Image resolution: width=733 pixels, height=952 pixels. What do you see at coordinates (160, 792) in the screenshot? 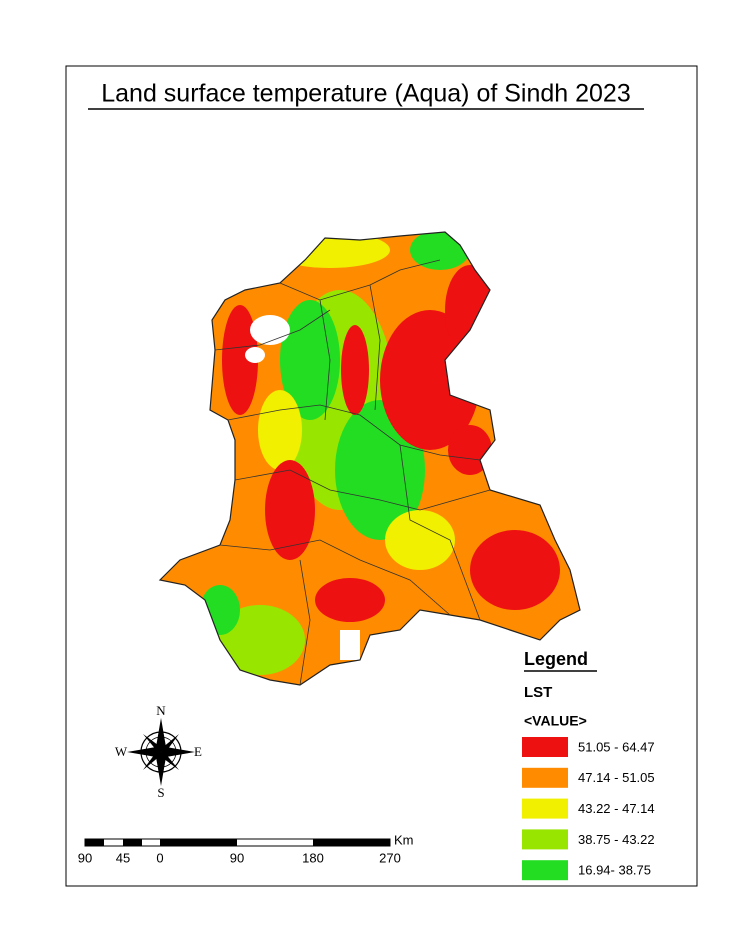
I see `compass-south: S` at bounding box center [160, 792].